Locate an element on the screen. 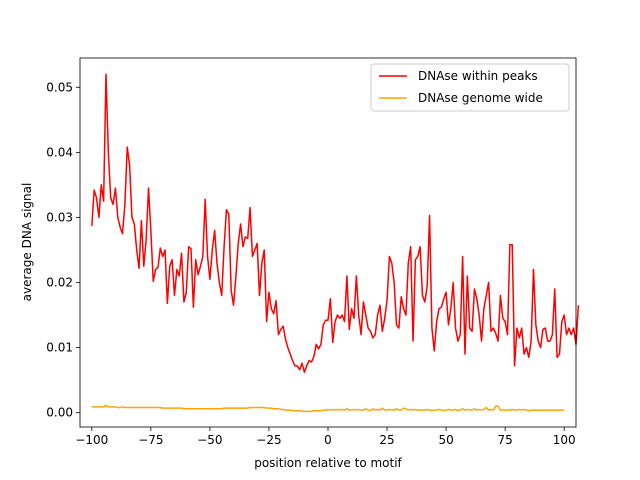 This screenshot has height=480, width=640. x-tick-label: −75 is located at coordinates (150, 440).